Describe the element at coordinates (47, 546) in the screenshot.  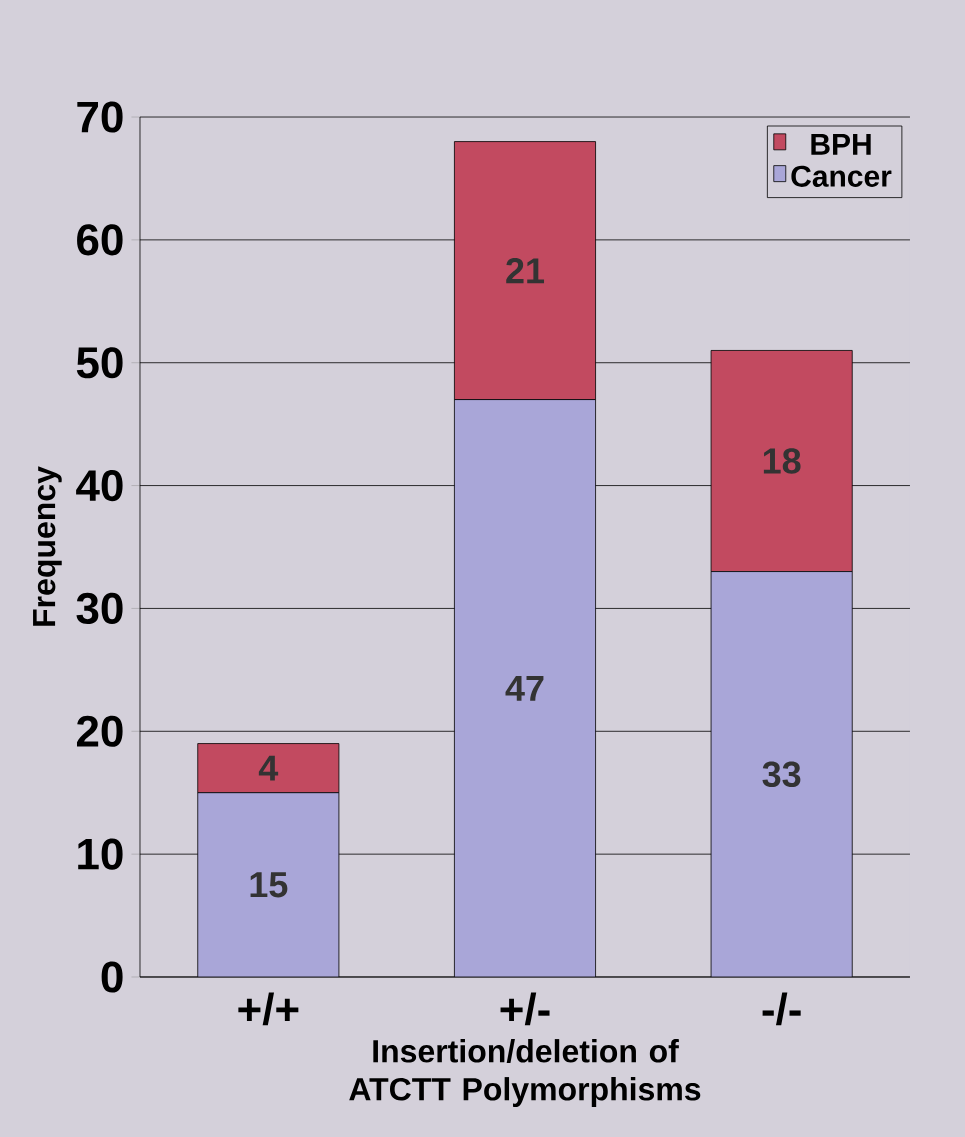
I see `y-axis-title: Frequency` at that location.